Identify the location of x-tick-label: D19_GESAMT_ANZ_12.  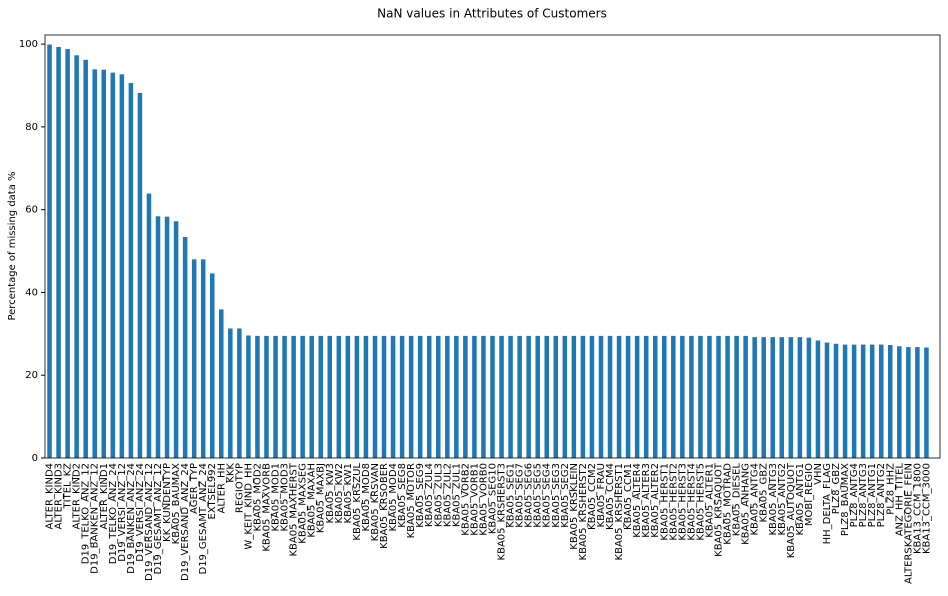
(158, 519).